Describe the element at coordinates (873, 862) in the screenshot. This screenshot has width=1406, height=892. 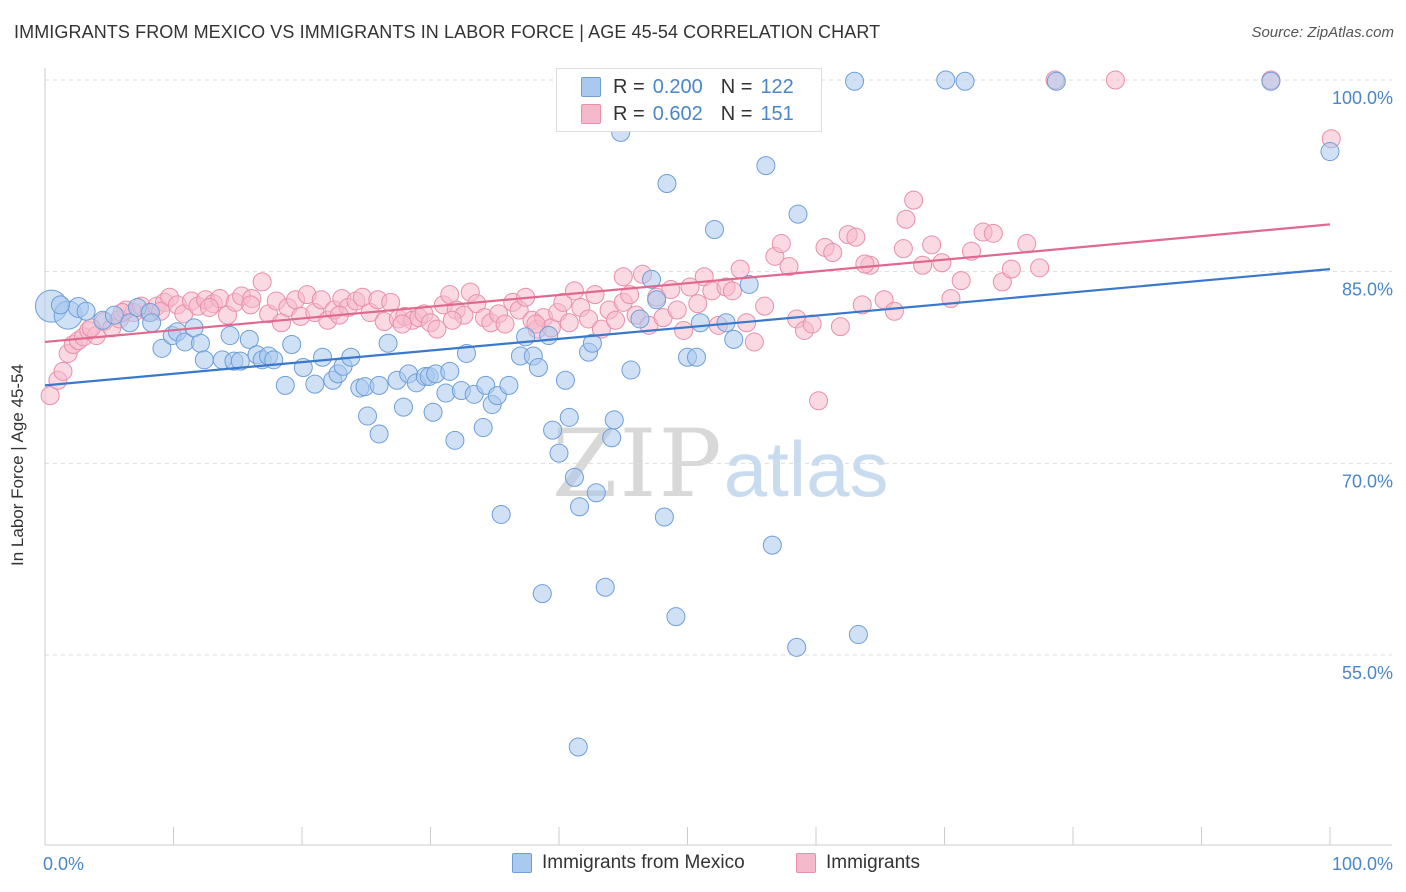
I see `legend-item-label: Immigrants` at that location.